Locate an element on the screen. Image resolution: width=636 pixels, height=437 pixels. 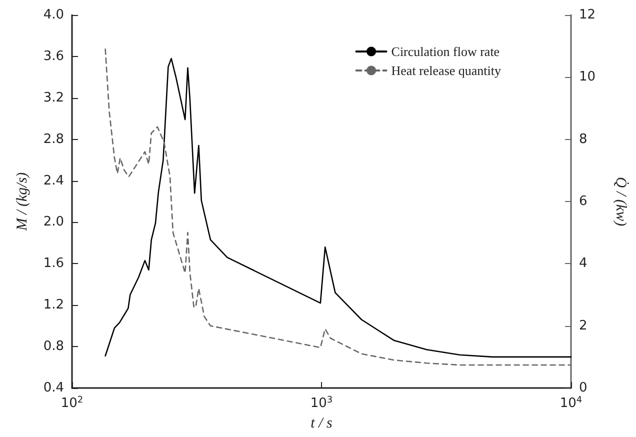
y-tick-label: 0.8 is located at coordinates (53, 346).